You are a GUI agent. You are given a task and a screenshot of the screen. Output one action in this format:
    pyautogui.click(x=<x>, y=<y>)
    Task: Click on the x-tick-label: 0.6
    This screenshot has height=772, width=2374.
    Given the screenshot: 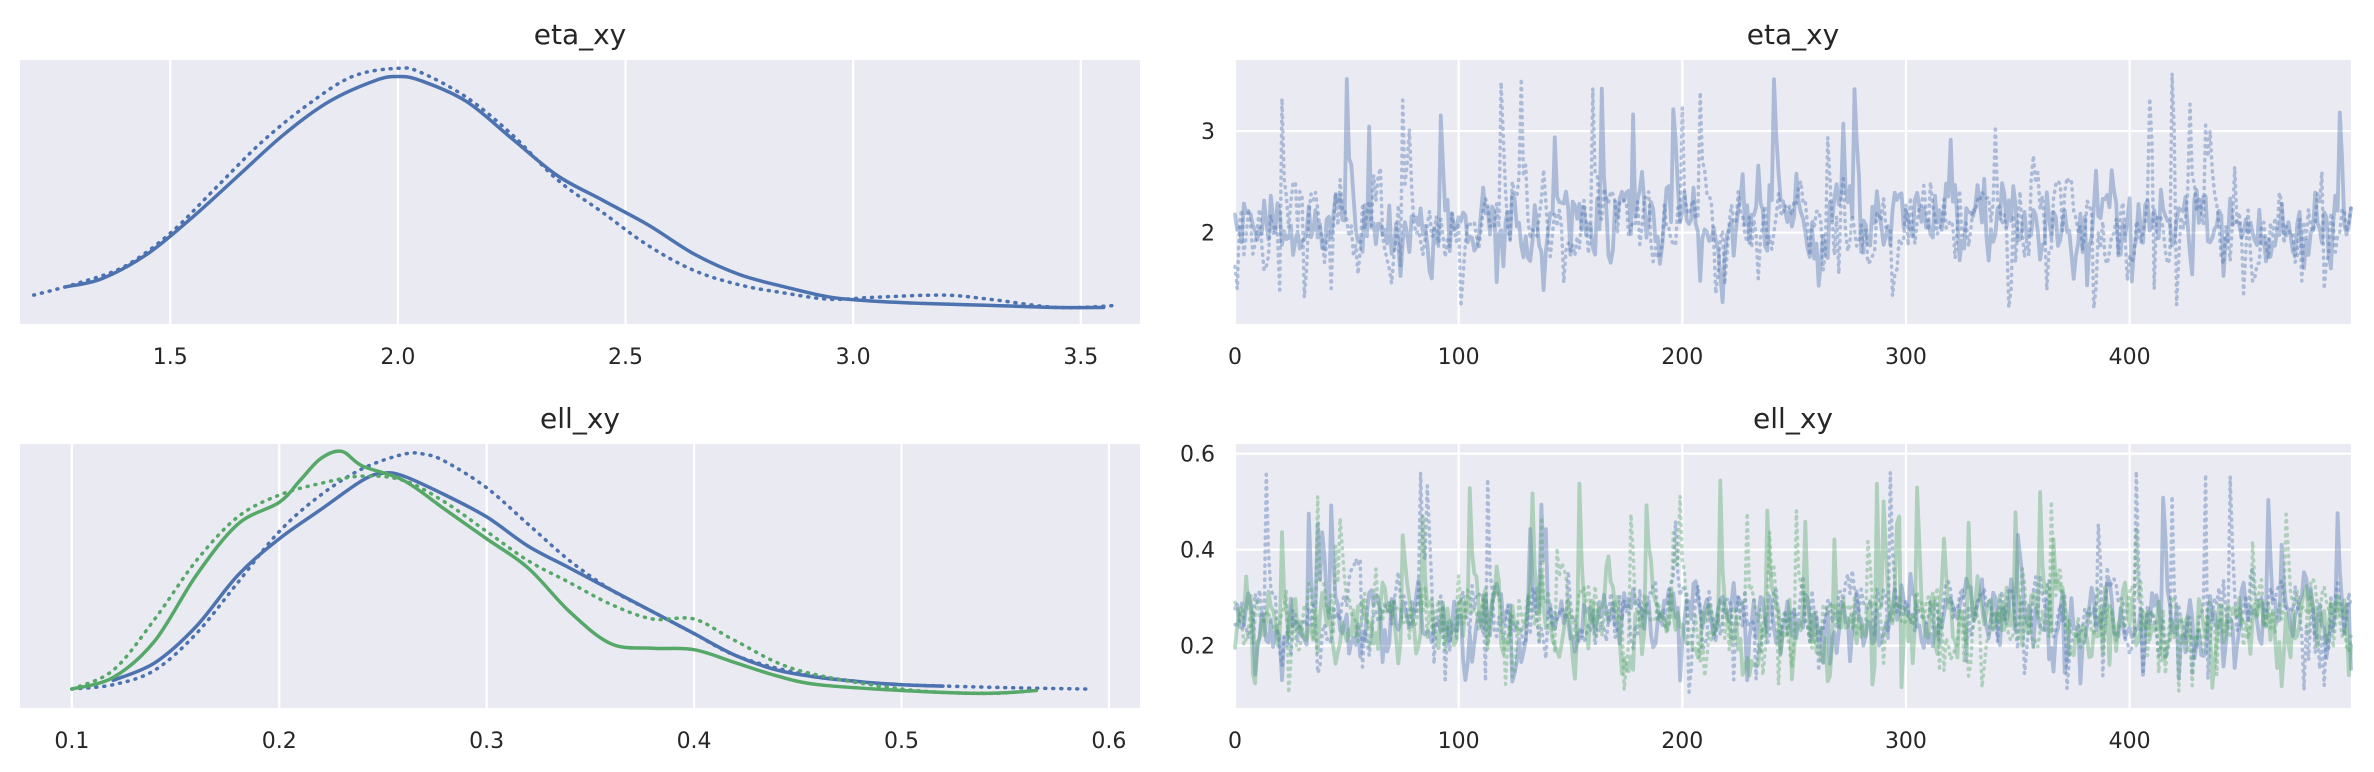 What is the action you would take?
    pyautogui.click(x=1108, y=741)
    